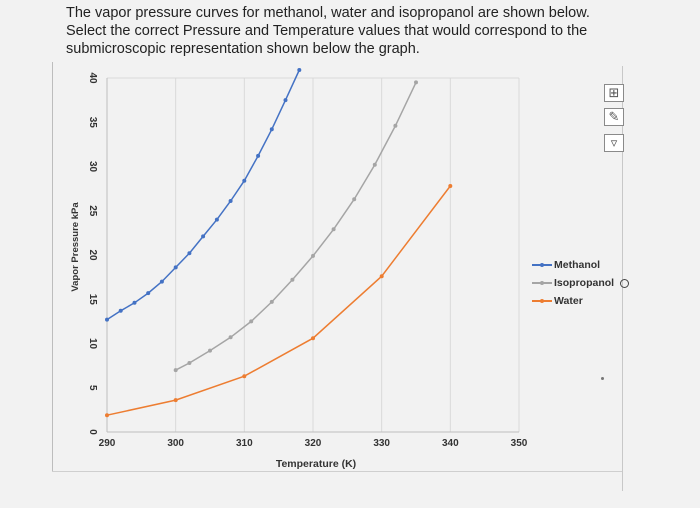 Image resolution: width=700 pixels, height=508 pixels. I want to click on brush-icon: ✎, so click(614, 117).